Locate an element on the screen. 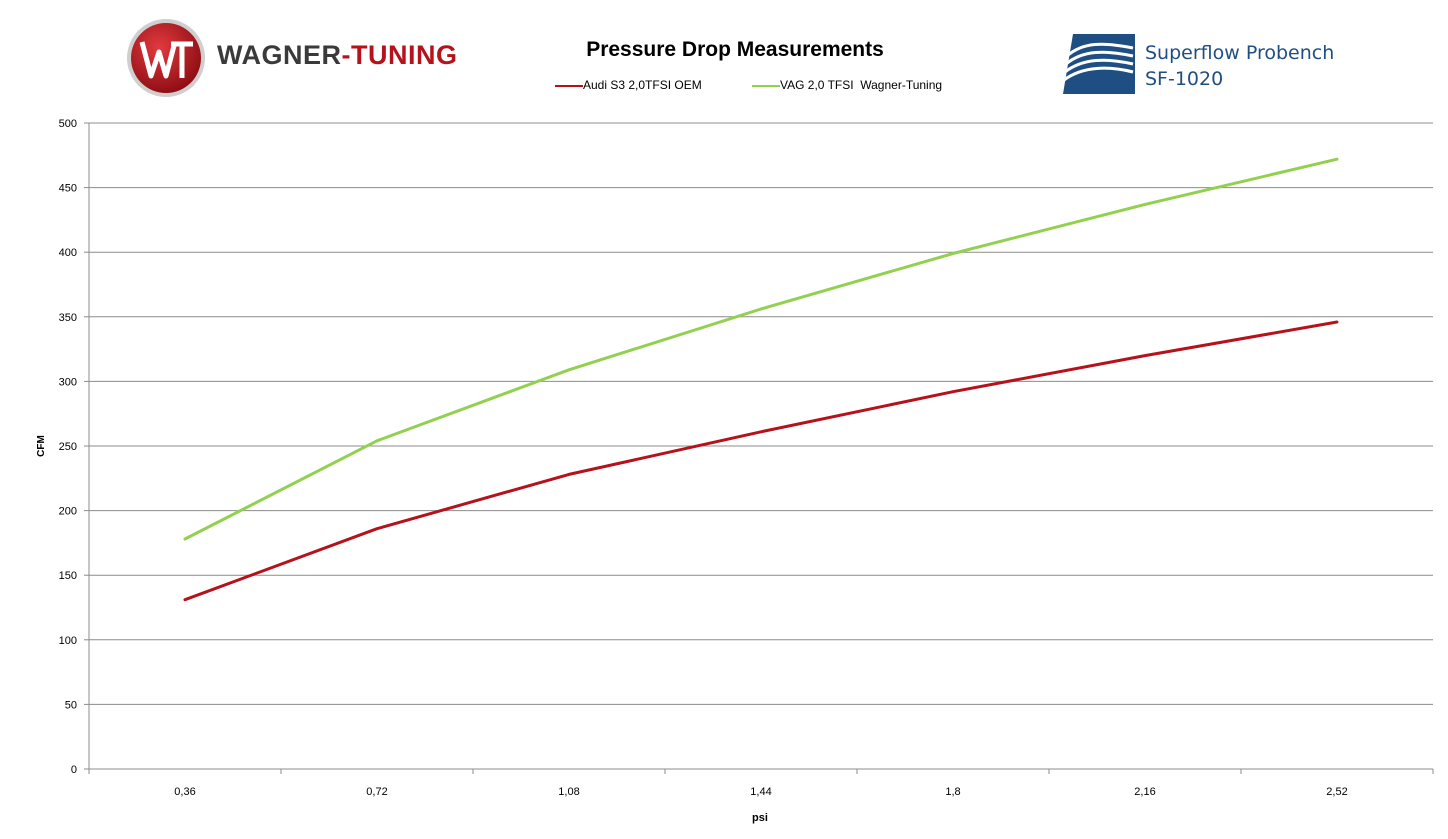 This screenshot has width=1448, height=839. x-tick-label: 1,08 is located at coordinates (568, 792).